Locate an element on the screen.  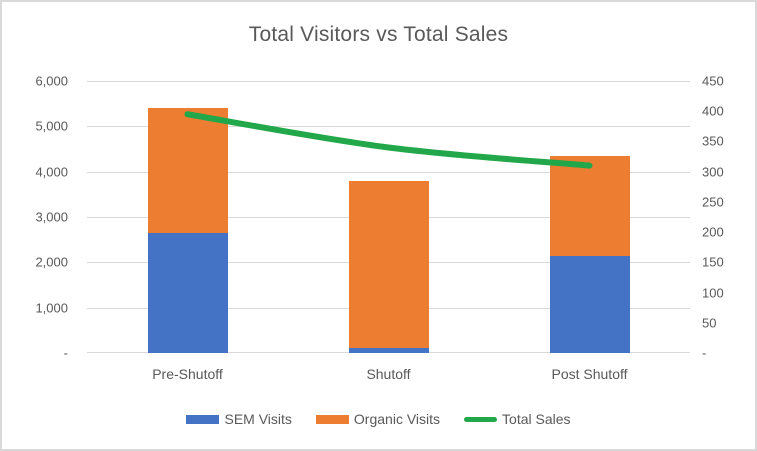
right-axis-tick: 50 is located at coordinates (709, 323).